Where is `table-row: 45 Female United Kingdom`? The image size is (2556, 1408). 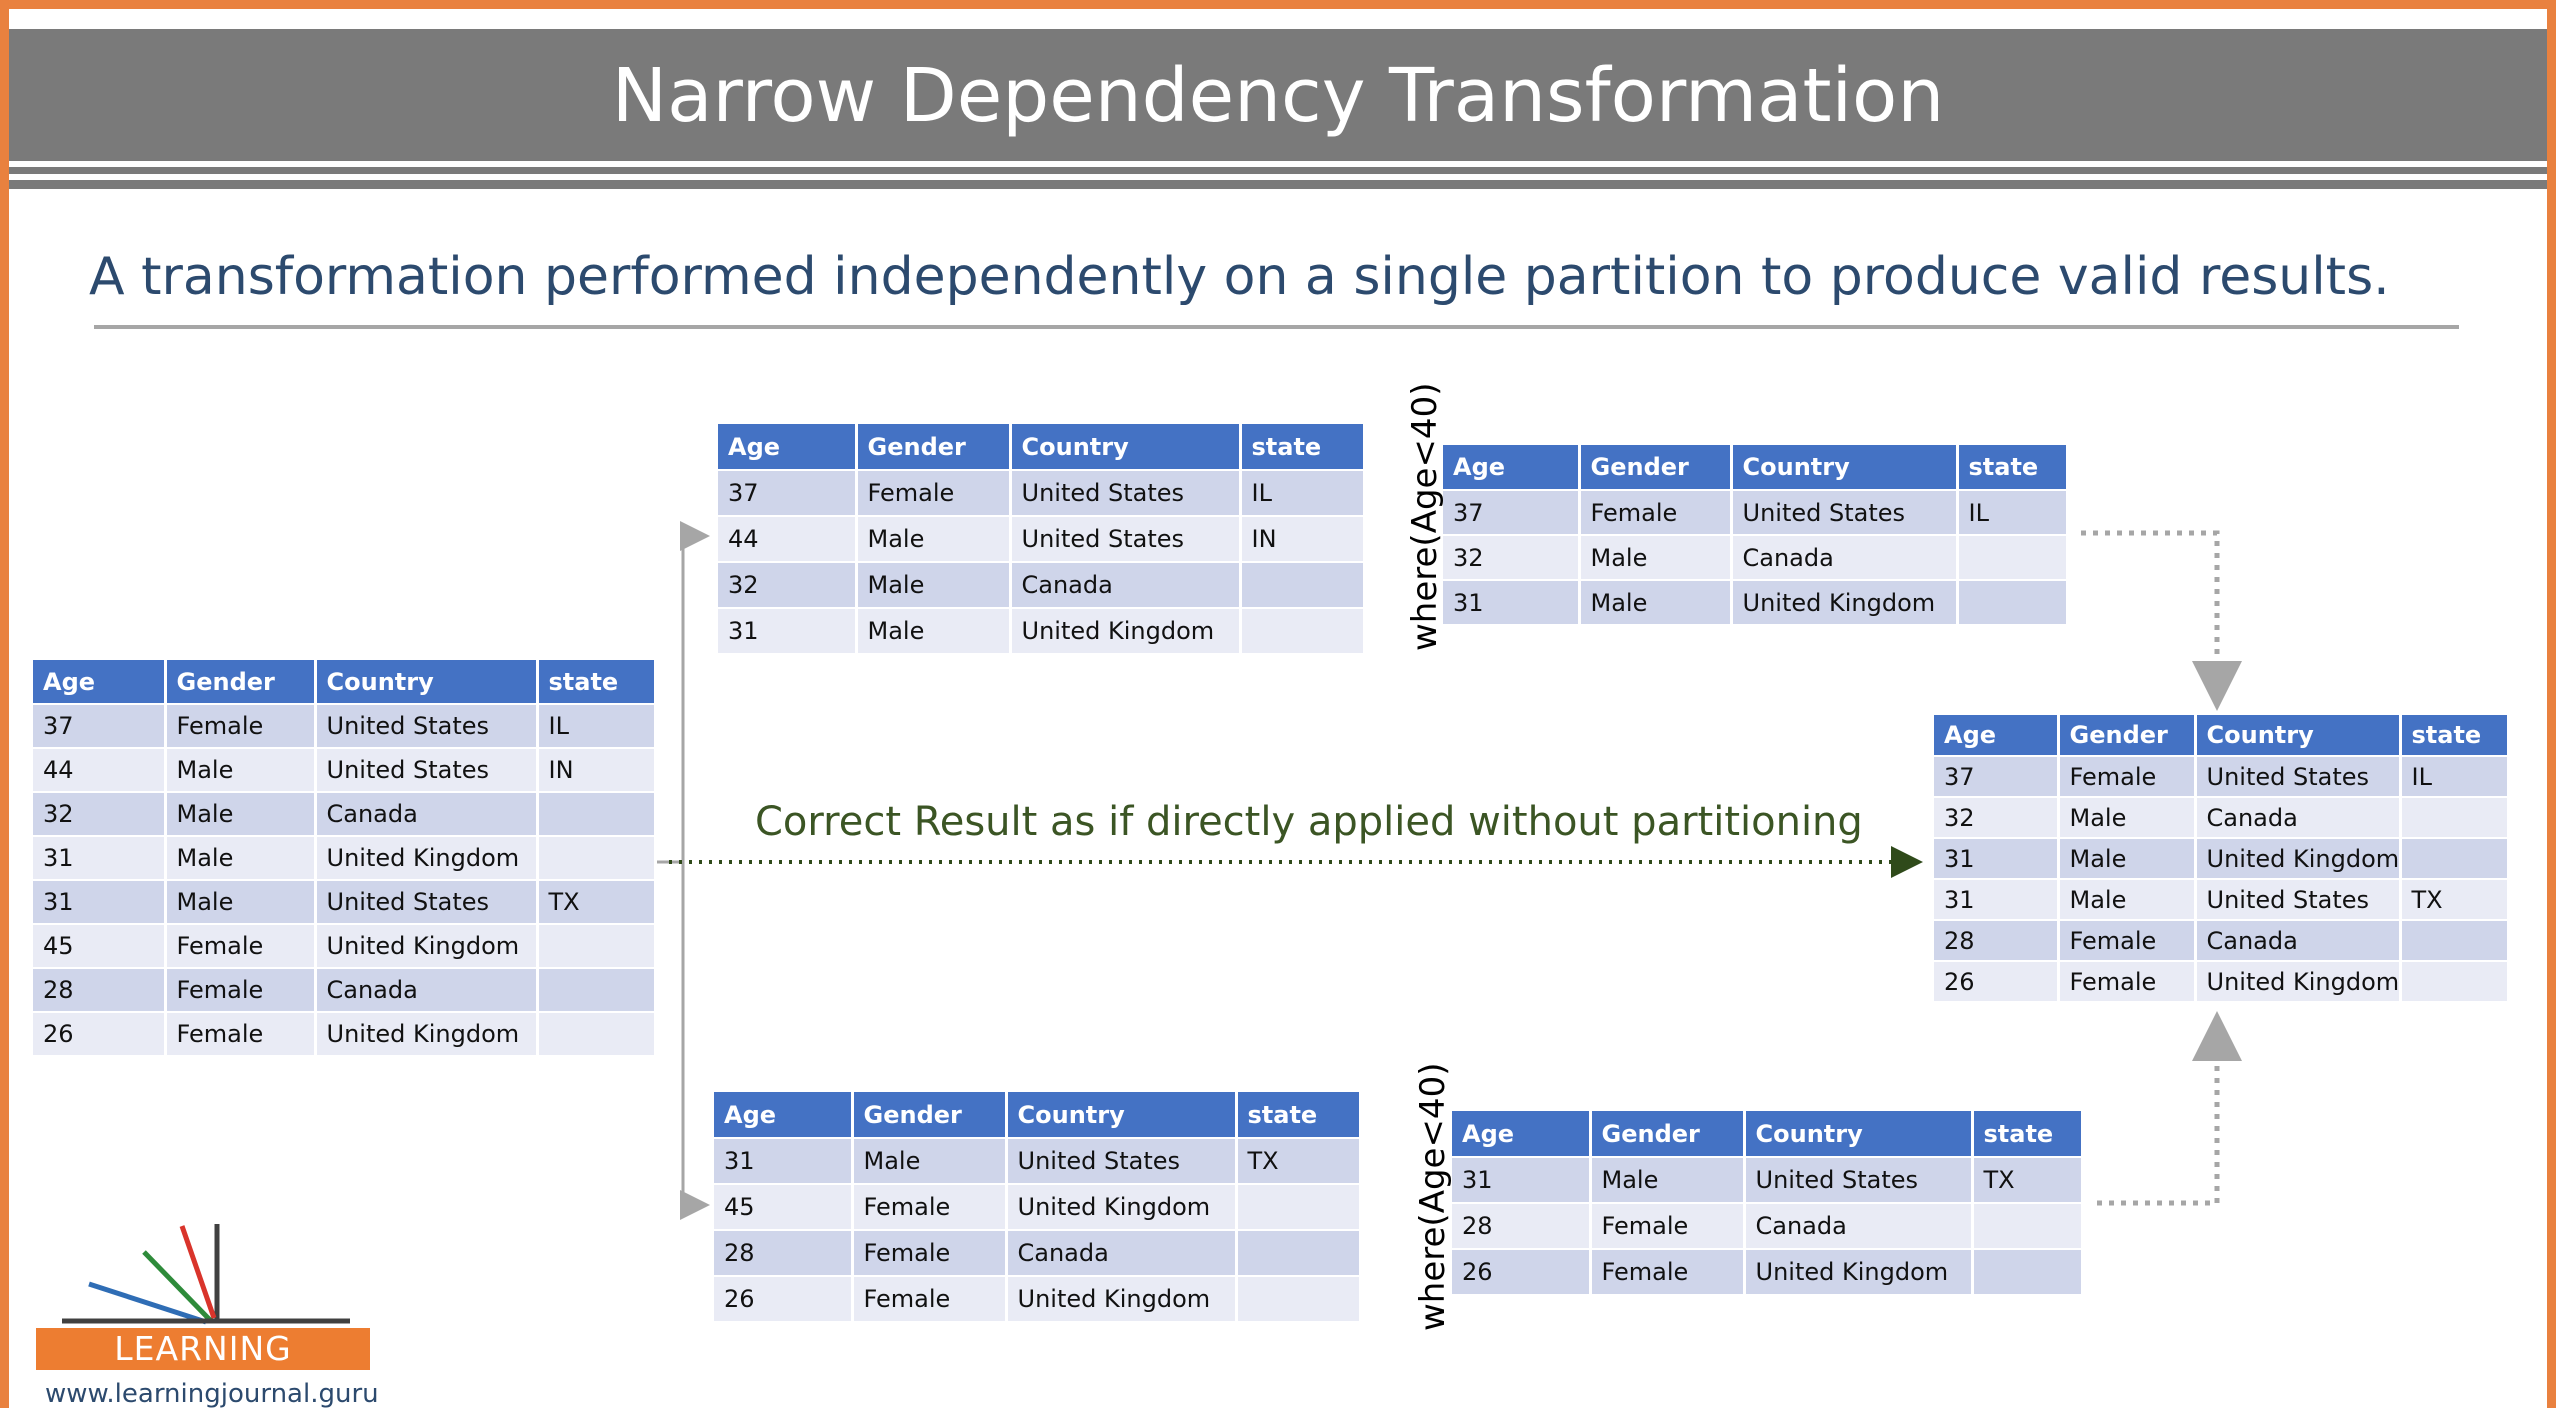
table-row: 45 Female United Kingdom is located at coordinates (345, 946).